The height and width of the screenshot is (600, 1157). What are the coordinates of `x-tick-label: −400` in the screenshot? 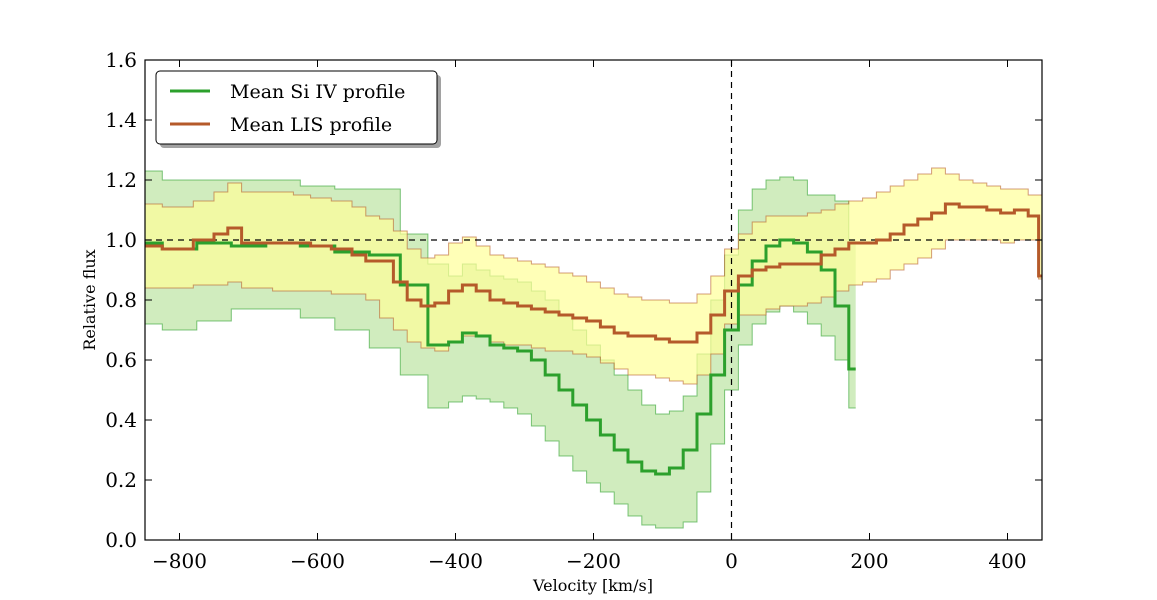 It's located at (455, 561).